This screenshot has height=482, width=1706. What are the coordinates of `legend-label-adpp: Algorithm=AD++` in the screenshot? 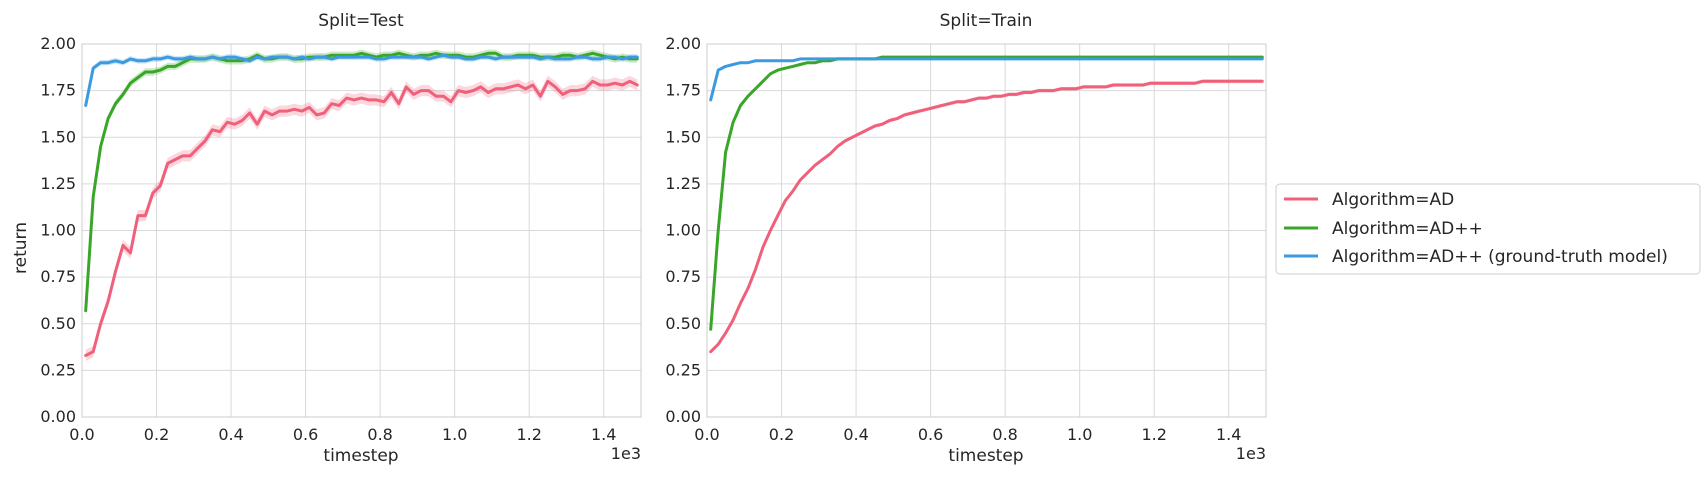 It's located at (1407, 229).